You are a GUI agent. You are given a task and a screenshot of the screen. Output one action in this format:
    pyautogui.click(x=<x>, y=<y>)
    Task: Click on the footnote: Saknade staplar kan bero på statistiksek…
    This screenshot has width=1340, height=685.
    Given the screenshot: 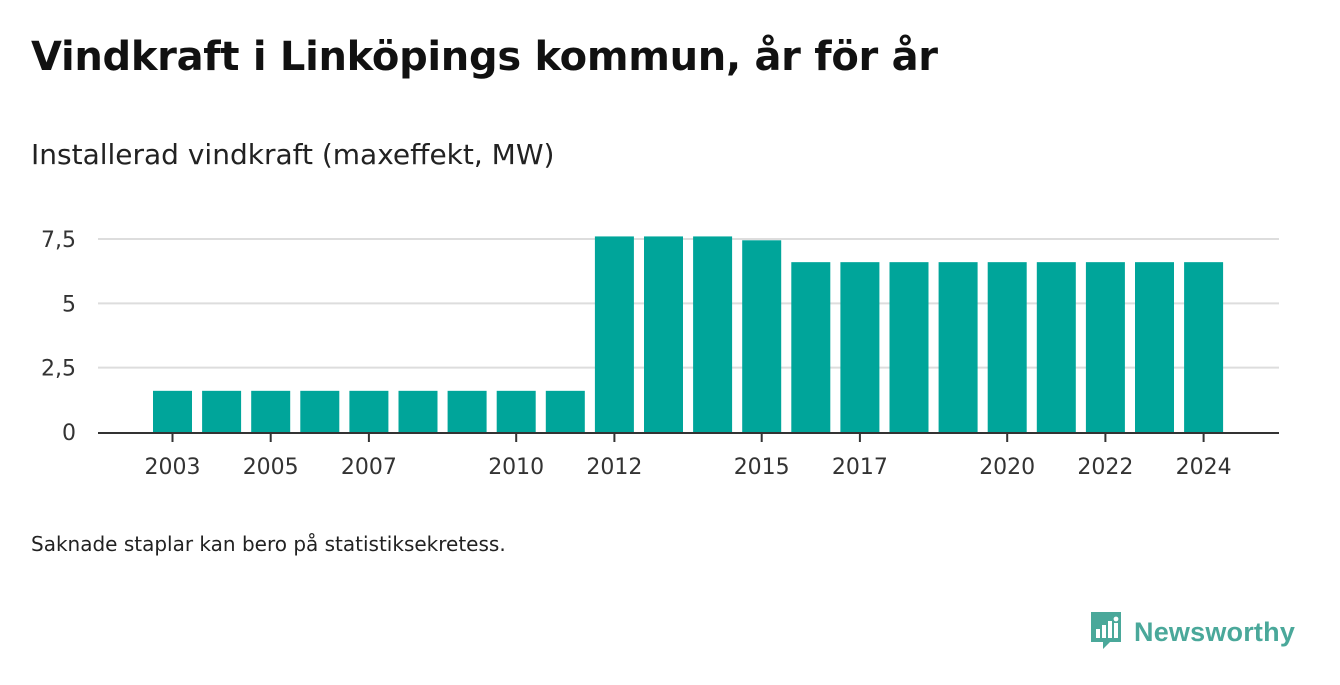 What is the action you would take?
    pyautogui.click(x=268, y=544)
    